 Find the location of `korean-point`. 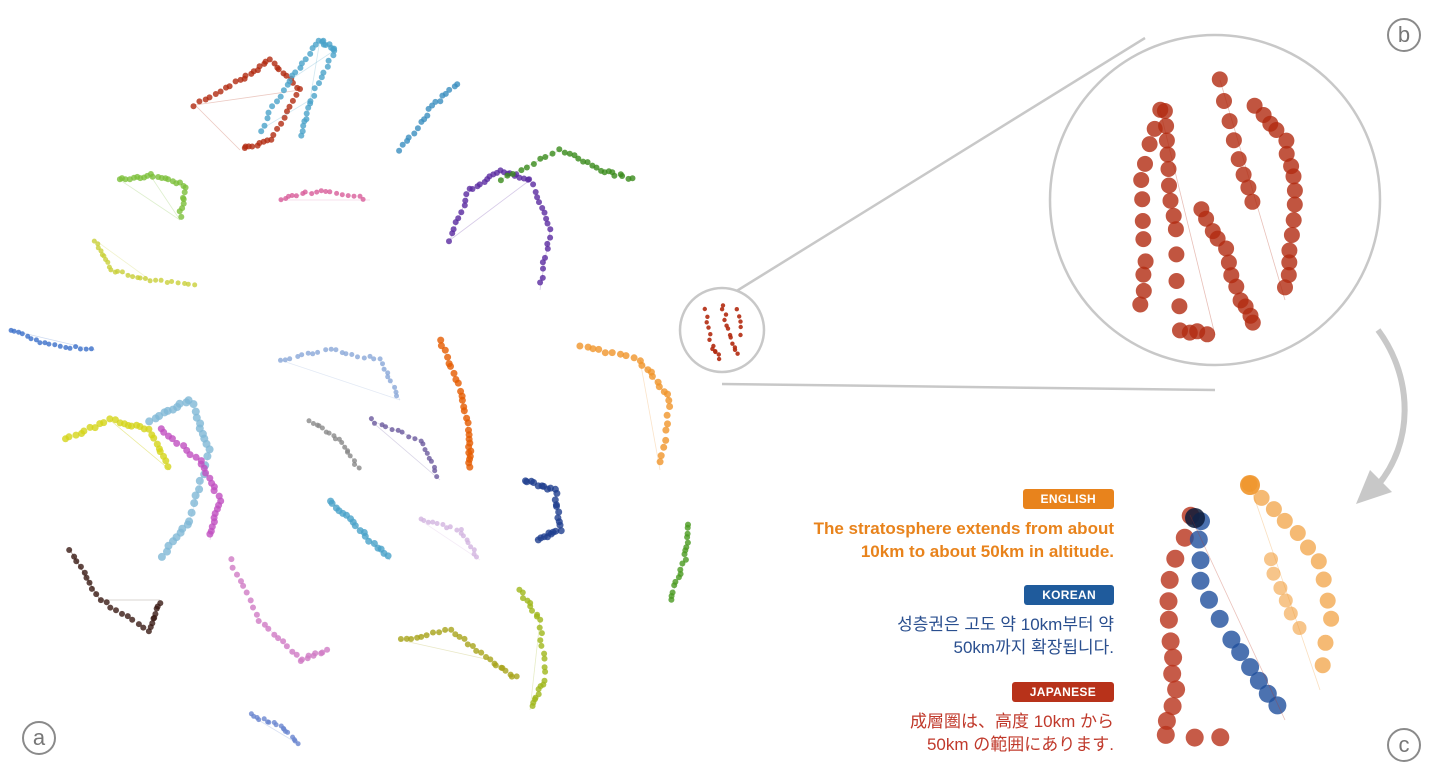

korean-point is located at coordinates (1209, 599).